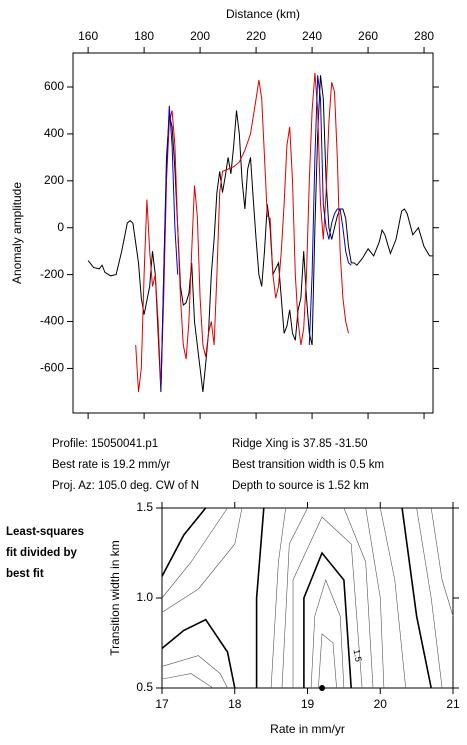 The width and height of the screenshot is (467, 745). I want to click on info-text: Best transition width is 0.5 km, so click(308, 465).